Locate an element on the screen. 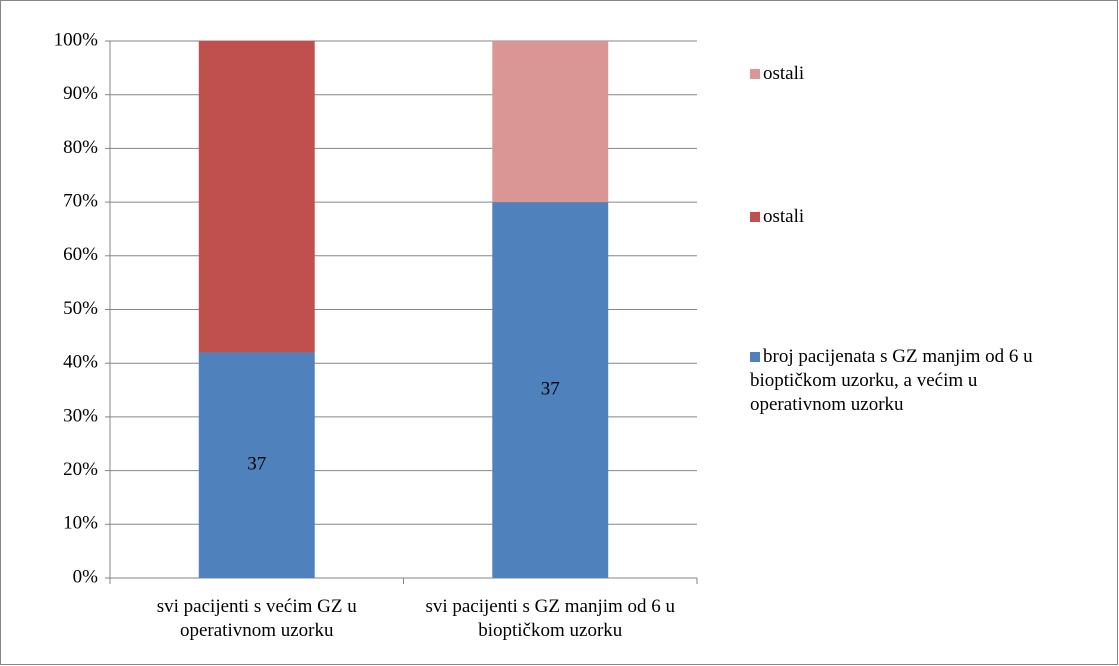  y-tick-label: 10% is located at coordinates (80, 523).